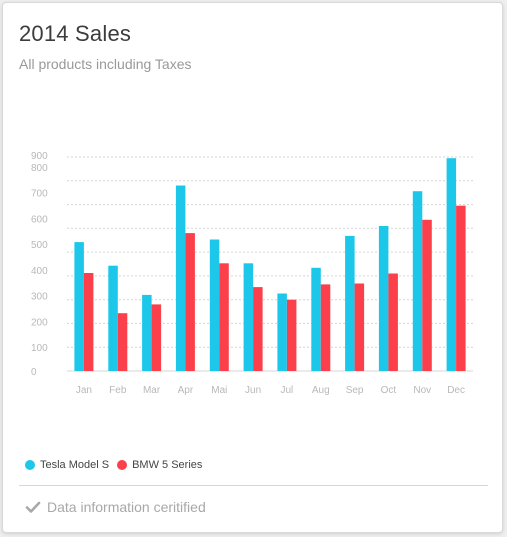 This screenshot has height=537, width=507. What do you see at coordinates (84, 390) in the screenshot?
I see `x-tick-label: Jan` at bounding box center [84, 390].